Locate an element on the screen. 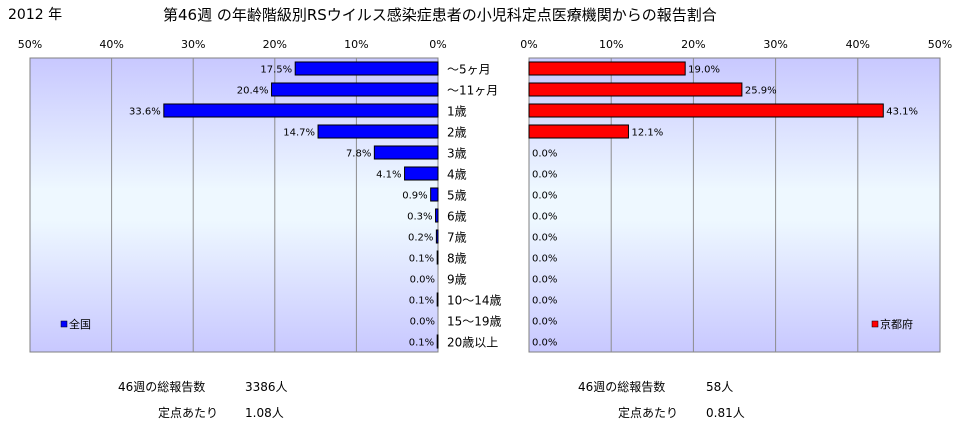 This screenshot has height=424, width=968. kyoto-tick-label: 30% is located at coordinates (775, 44).